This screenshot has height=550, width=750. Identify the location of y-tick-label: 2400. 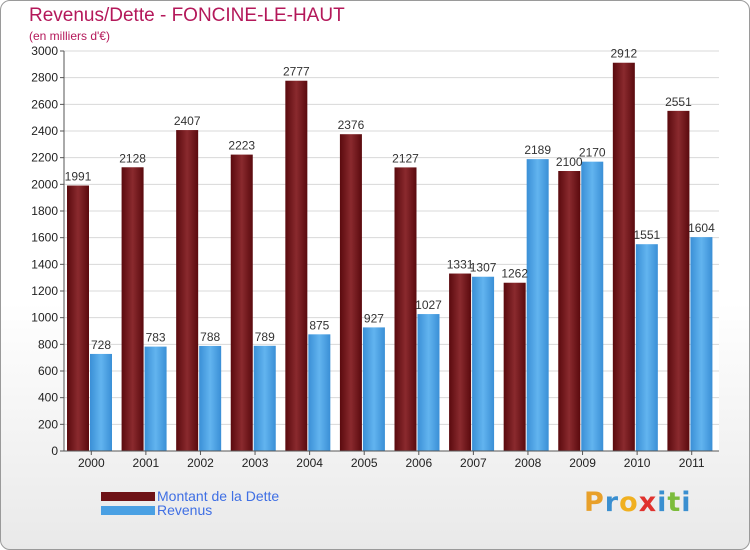
(44, 131).